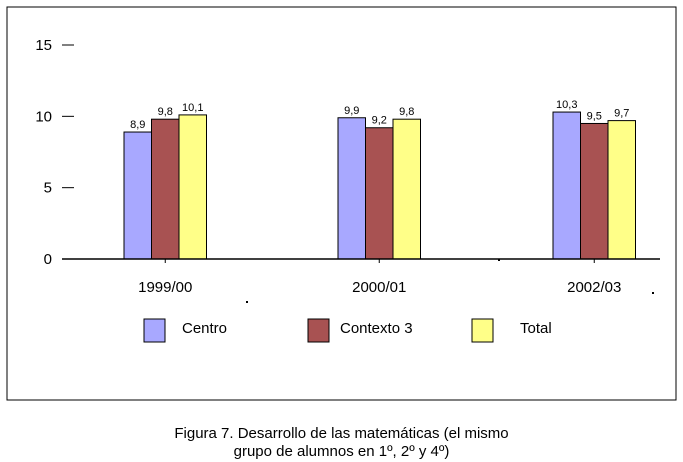  I want to click on data-label: 9,9, so click(351, 111).